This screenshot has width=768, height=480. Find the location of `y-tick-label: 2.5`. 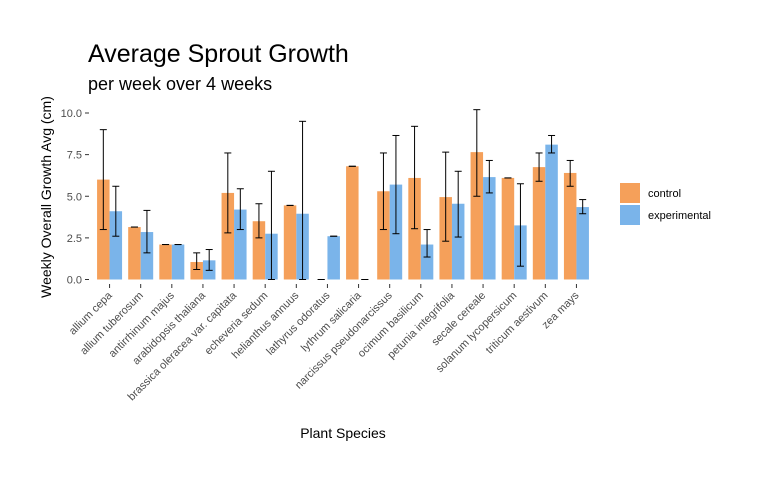

y-tick-label: 2.5 is located at coordinates (74, 239).